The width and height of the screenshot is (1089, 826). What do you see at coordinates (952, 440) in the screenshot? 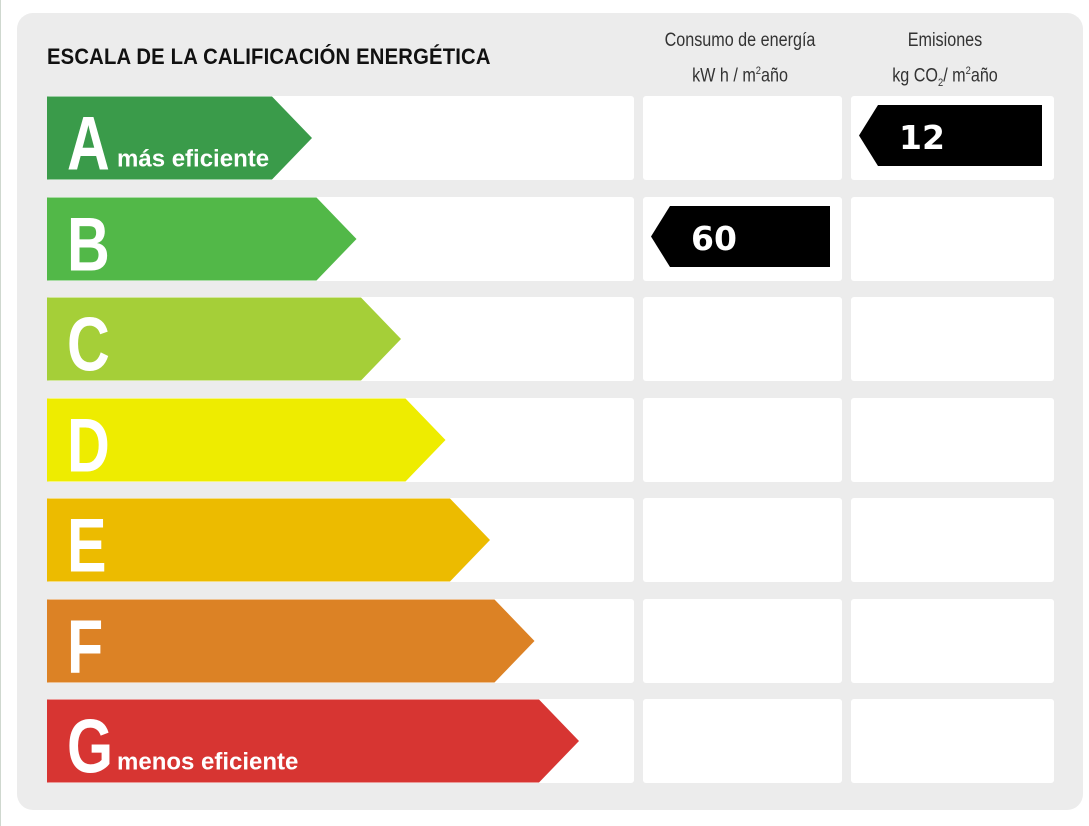
I see `emissions-cell-d` at bounding box center [952, 440].